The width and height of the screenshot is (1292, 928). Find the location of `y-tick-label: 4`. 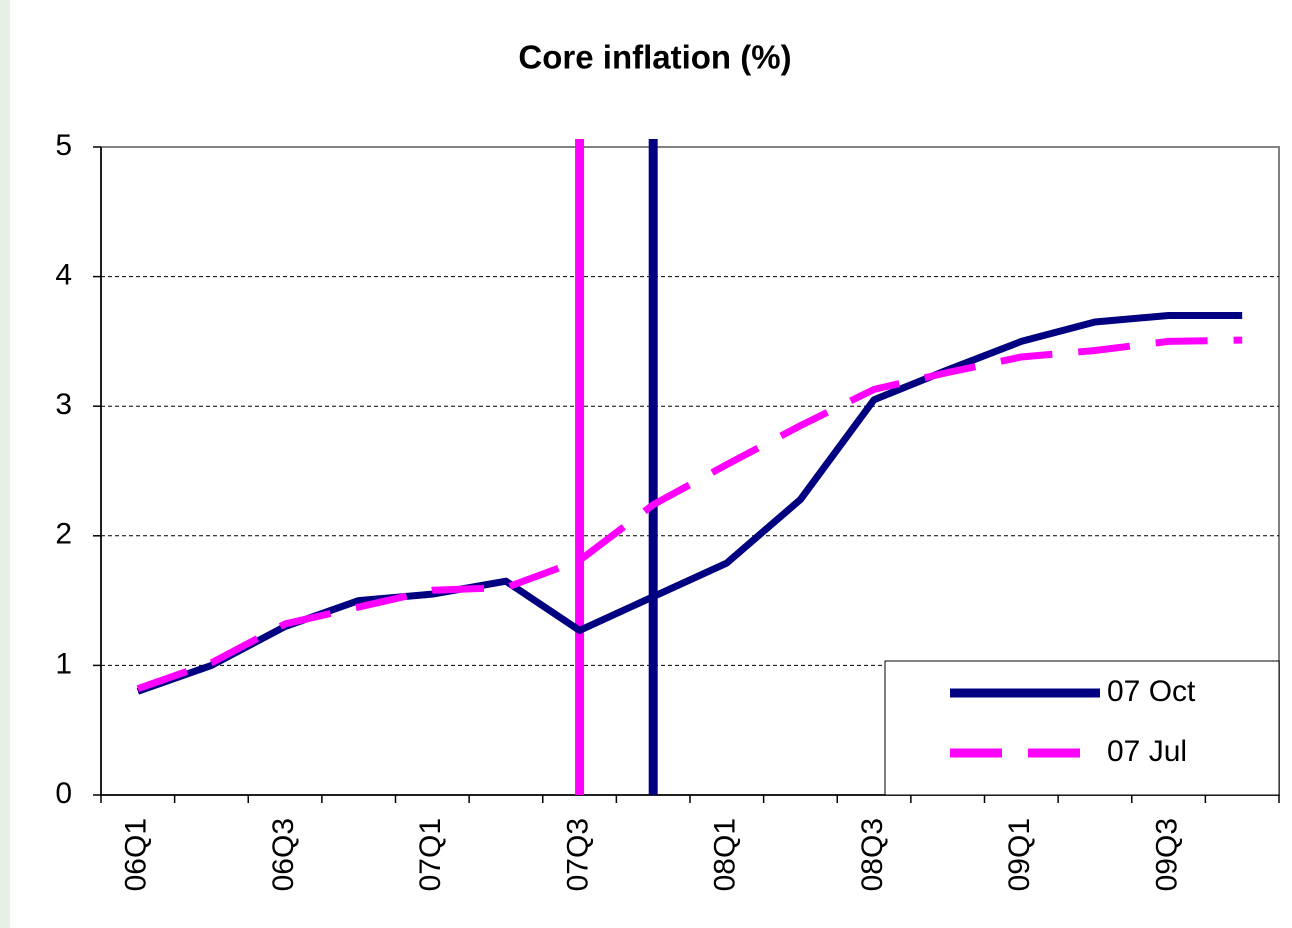

y-tick-label: 4 is located at coordinates (63, 275).